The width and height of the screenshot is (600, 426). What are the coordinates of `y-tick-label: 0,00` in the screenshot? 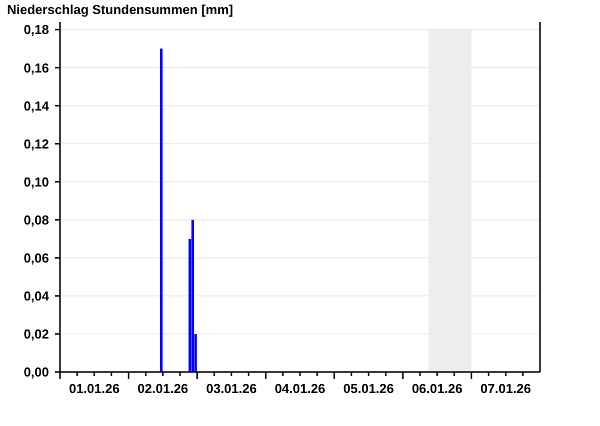 It's located at (36, 372).